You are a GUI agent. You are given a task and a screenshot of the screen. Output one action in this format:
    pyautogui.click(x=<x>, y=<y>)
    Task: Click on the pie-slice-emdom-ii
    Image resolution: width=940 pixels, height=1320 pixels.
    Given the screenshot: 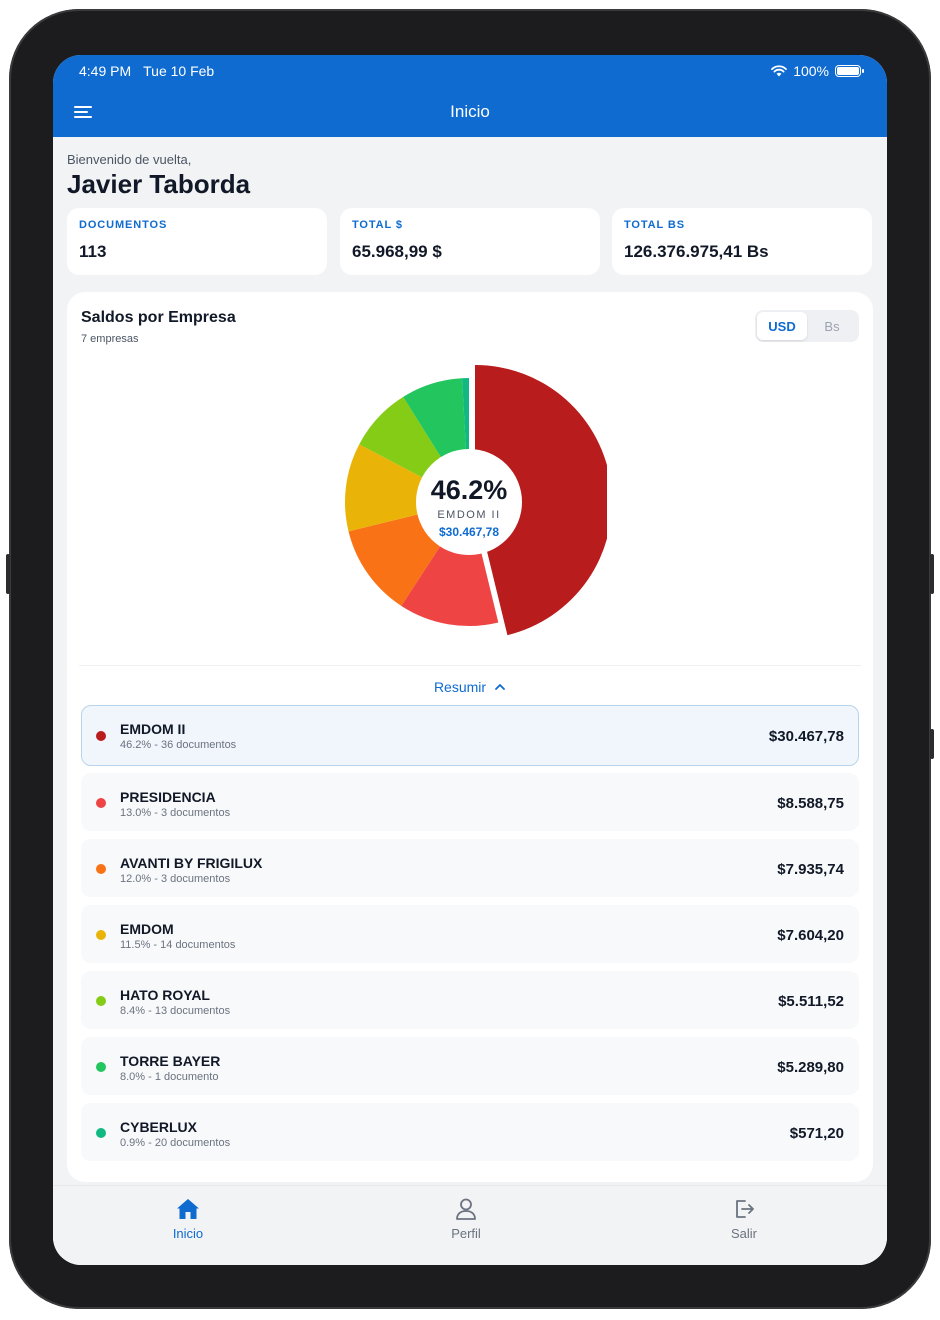 What is the action you would take?
    pyautogui.click(x=543, y=500)
    